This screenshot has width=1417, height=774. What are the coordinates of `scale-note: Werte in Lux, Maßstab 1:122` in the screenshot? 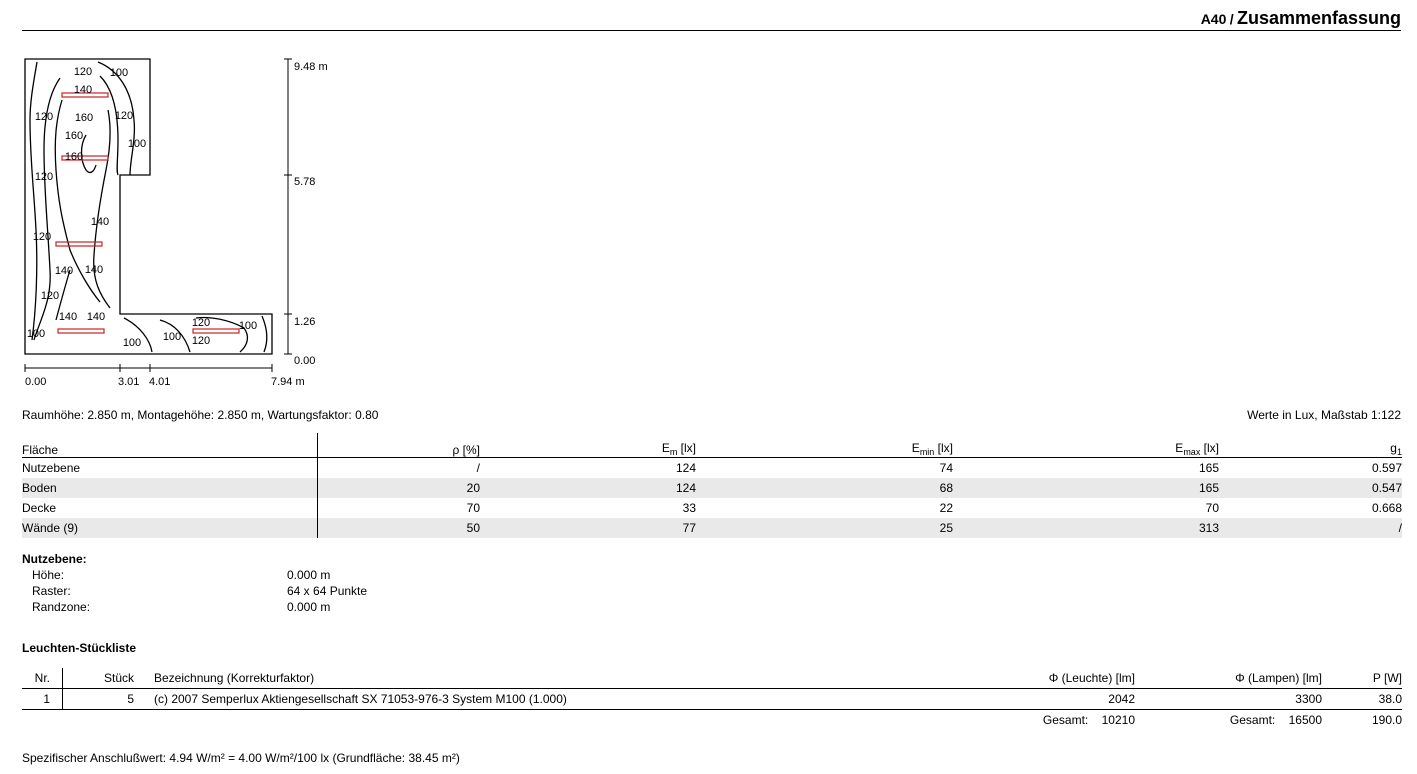 It's located at (1324, 415).